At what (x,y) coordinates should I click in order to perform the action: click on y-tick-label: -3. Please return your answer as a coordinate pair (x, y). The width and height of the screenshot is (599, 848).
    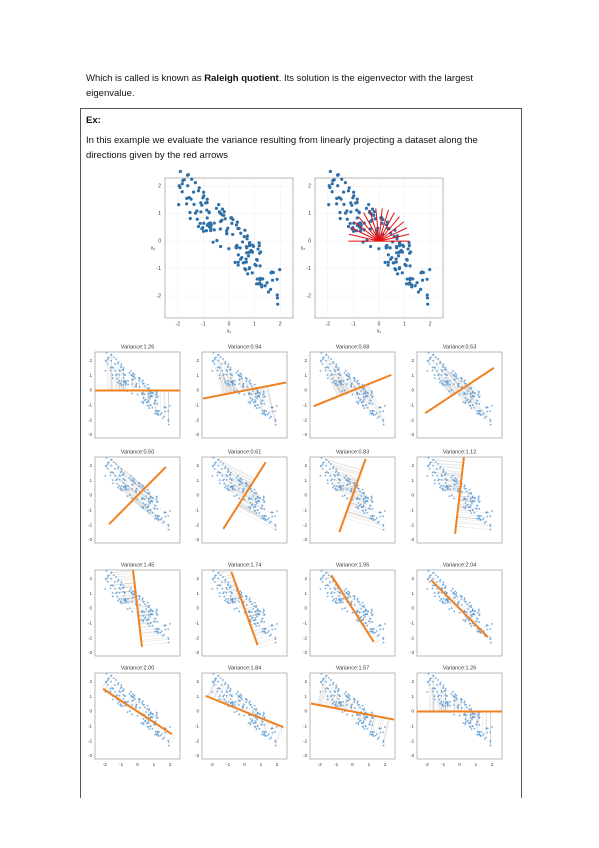
    Looking at the image, I should click on (305, 652).